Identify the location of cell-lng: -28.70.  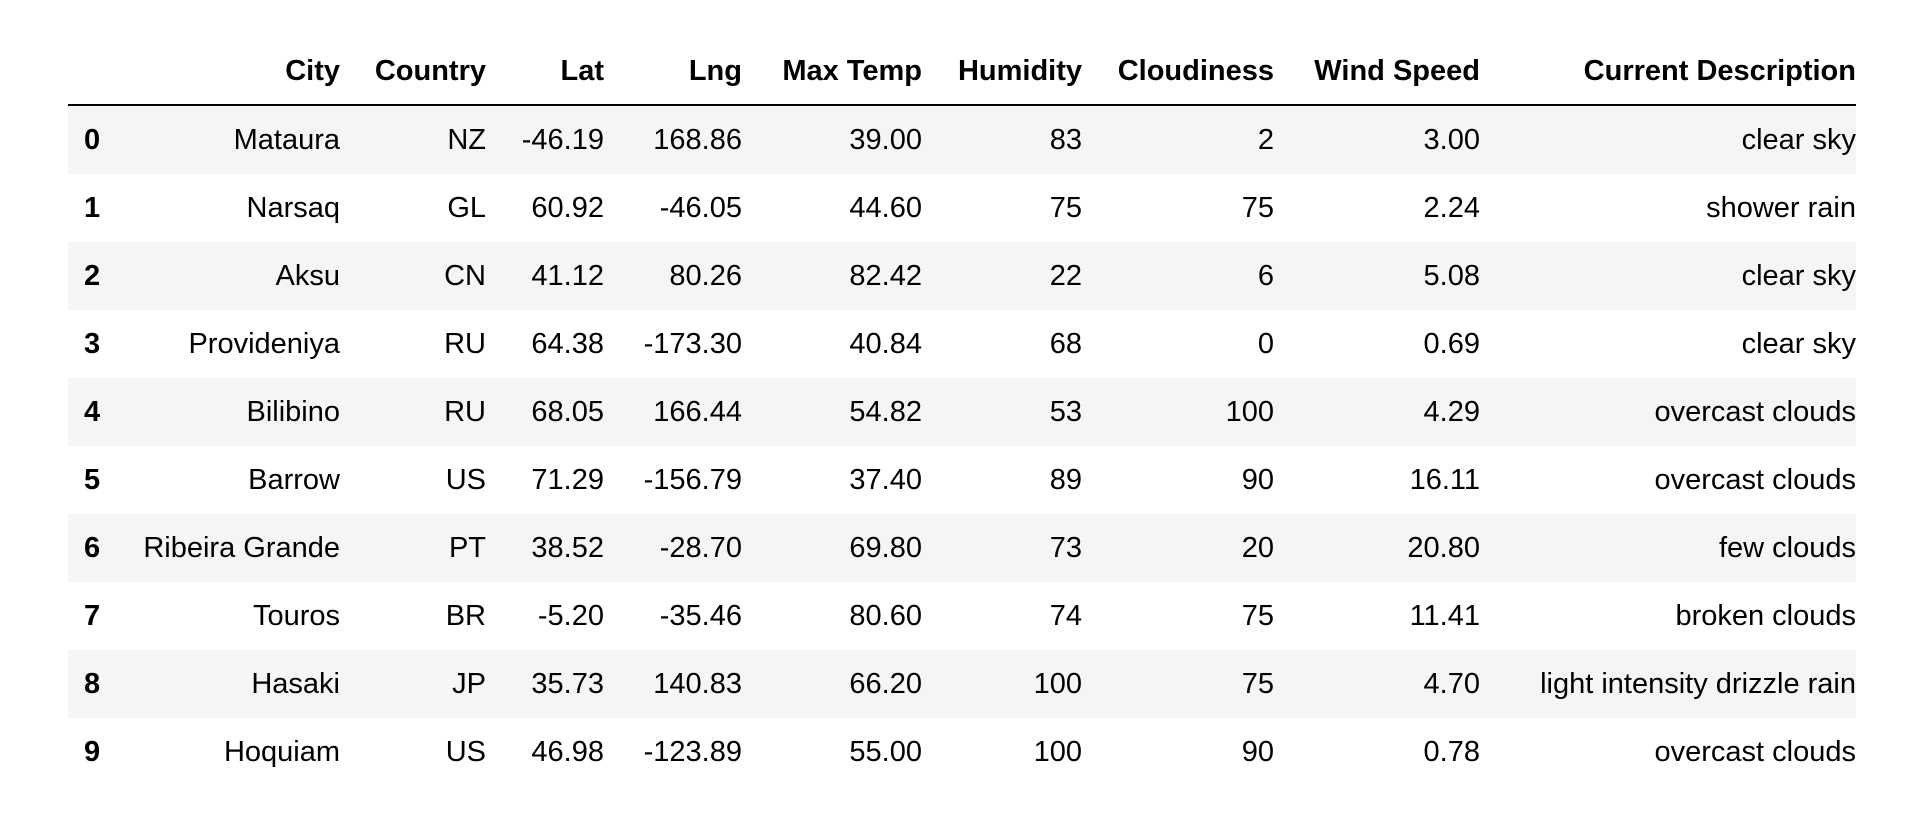
(700, 547).